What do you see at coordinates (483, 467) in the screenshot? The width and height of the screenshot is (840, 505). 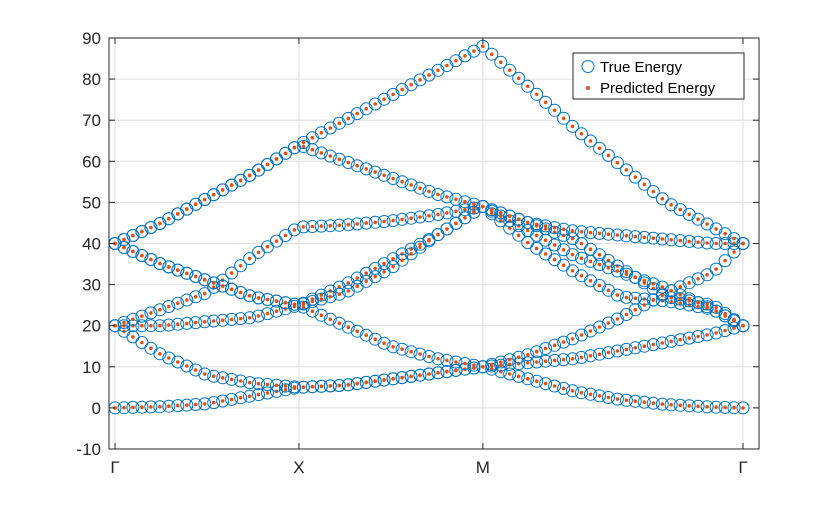 I see `x-tick-label: M` at bounding box center [483, 467].